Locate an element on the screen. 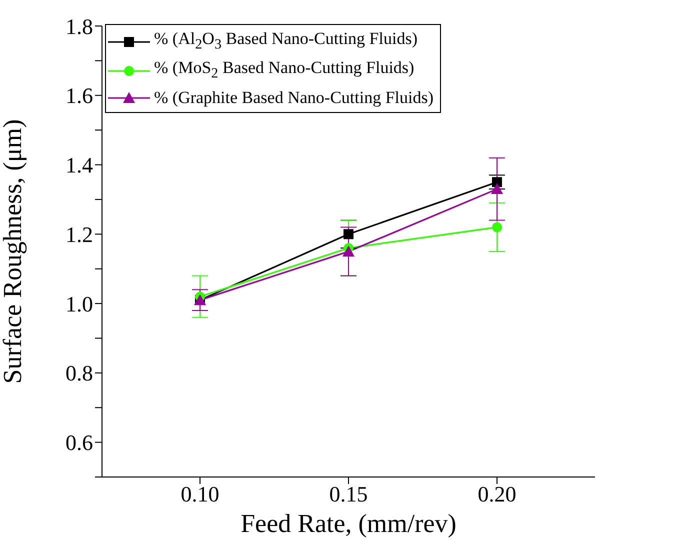  x-tick-label: 0.10 is located at coordinates (200, 494).